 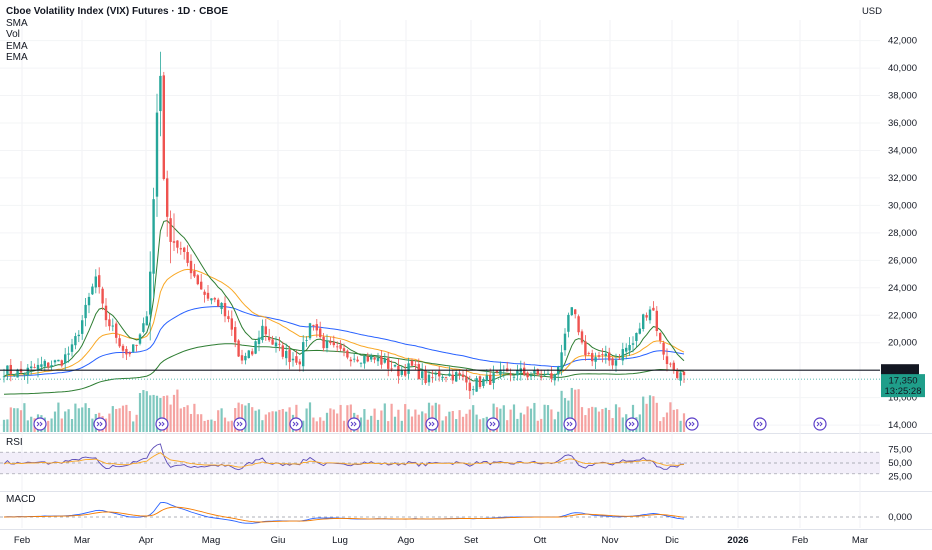 What do you see at coordinates (902, 425) in the screenshot?
I see `price-tick-label: 14,000` at bounding box center [902, 425].